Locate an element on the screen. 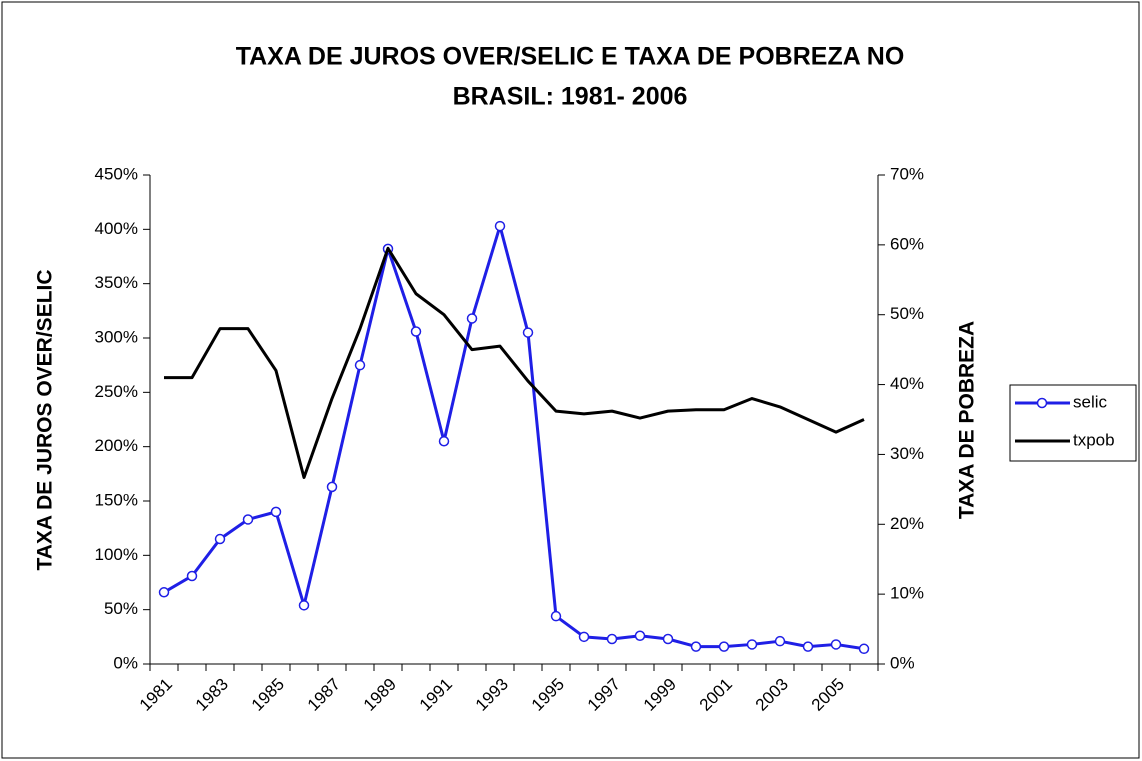  y-tick-label: 350% is located at coordinates (116, 282).